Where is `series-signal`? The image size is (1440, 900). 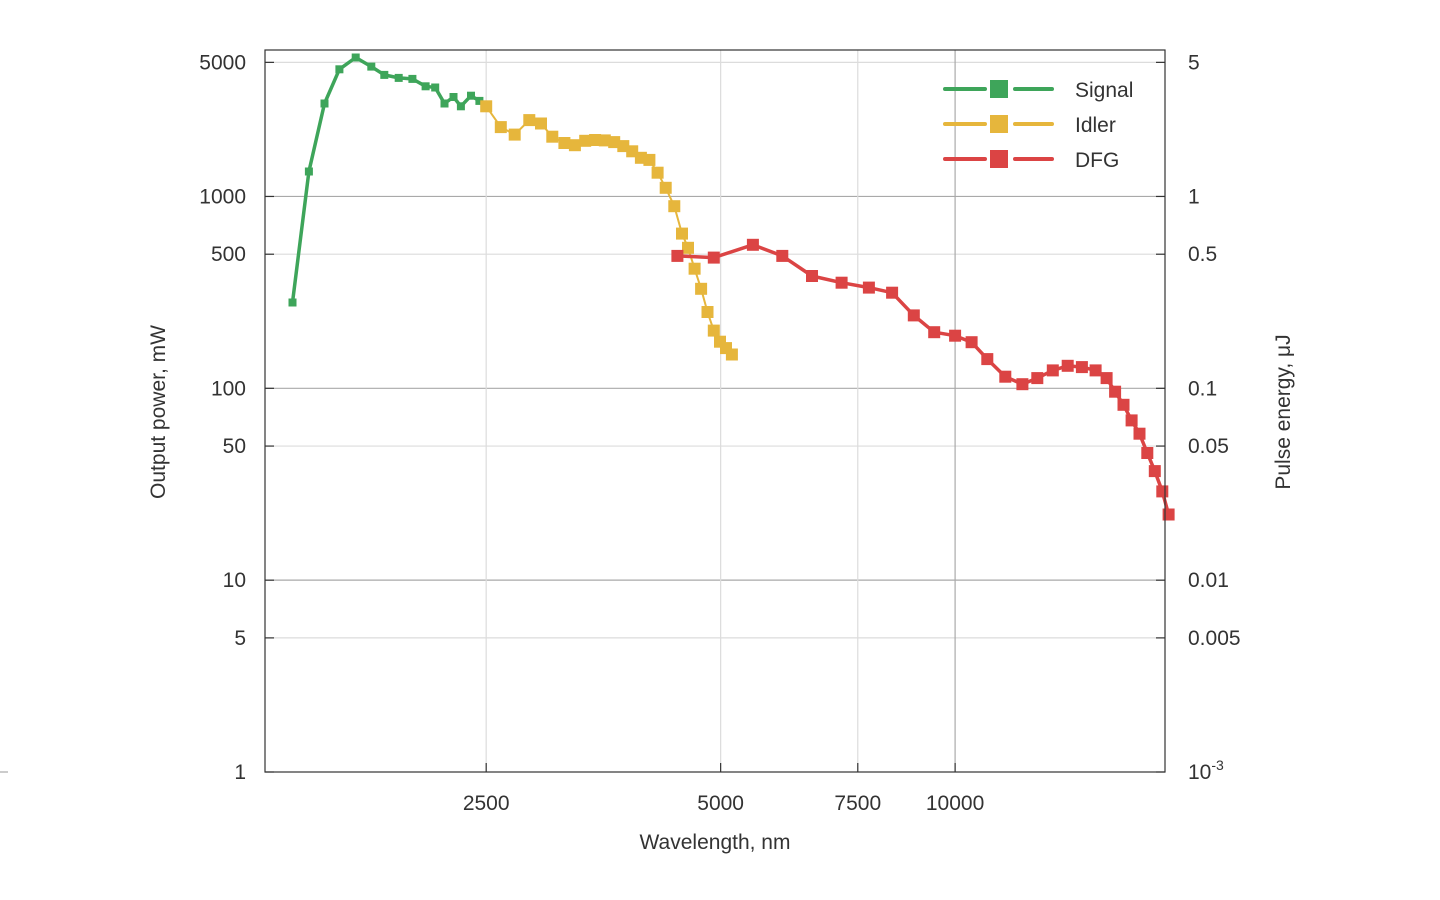 series-signal is located at coordinates (386, 180).